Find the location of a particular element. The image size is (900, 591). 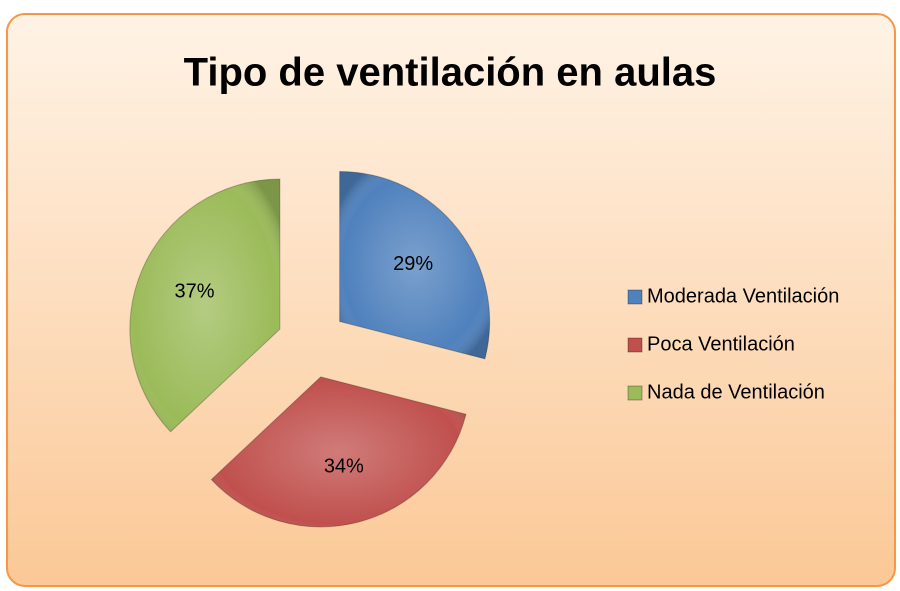

legend-label: Moderada Ventilación is located at coordinates (743, 296).